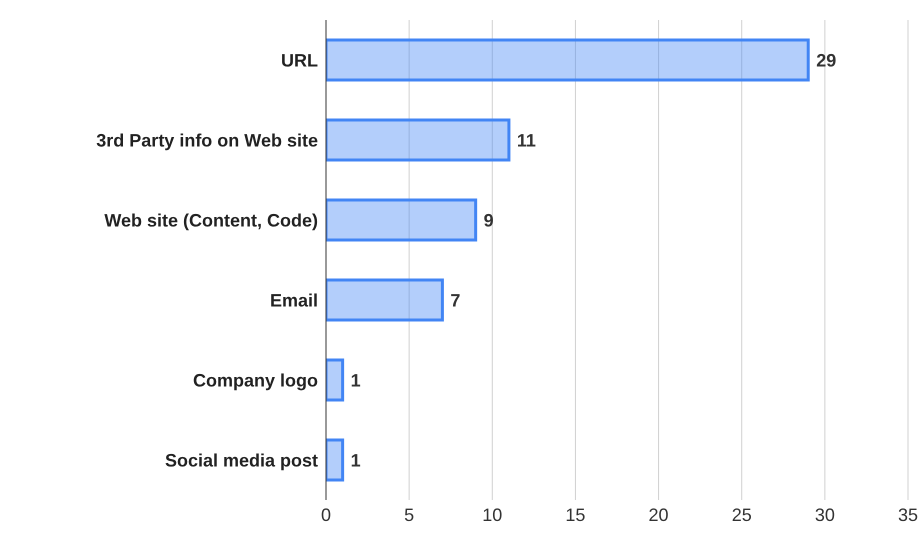  What do you see at coordinates (326, 514) in the screenshot?
I see `x-tick-label: 0` at bounding box center [326, 514].